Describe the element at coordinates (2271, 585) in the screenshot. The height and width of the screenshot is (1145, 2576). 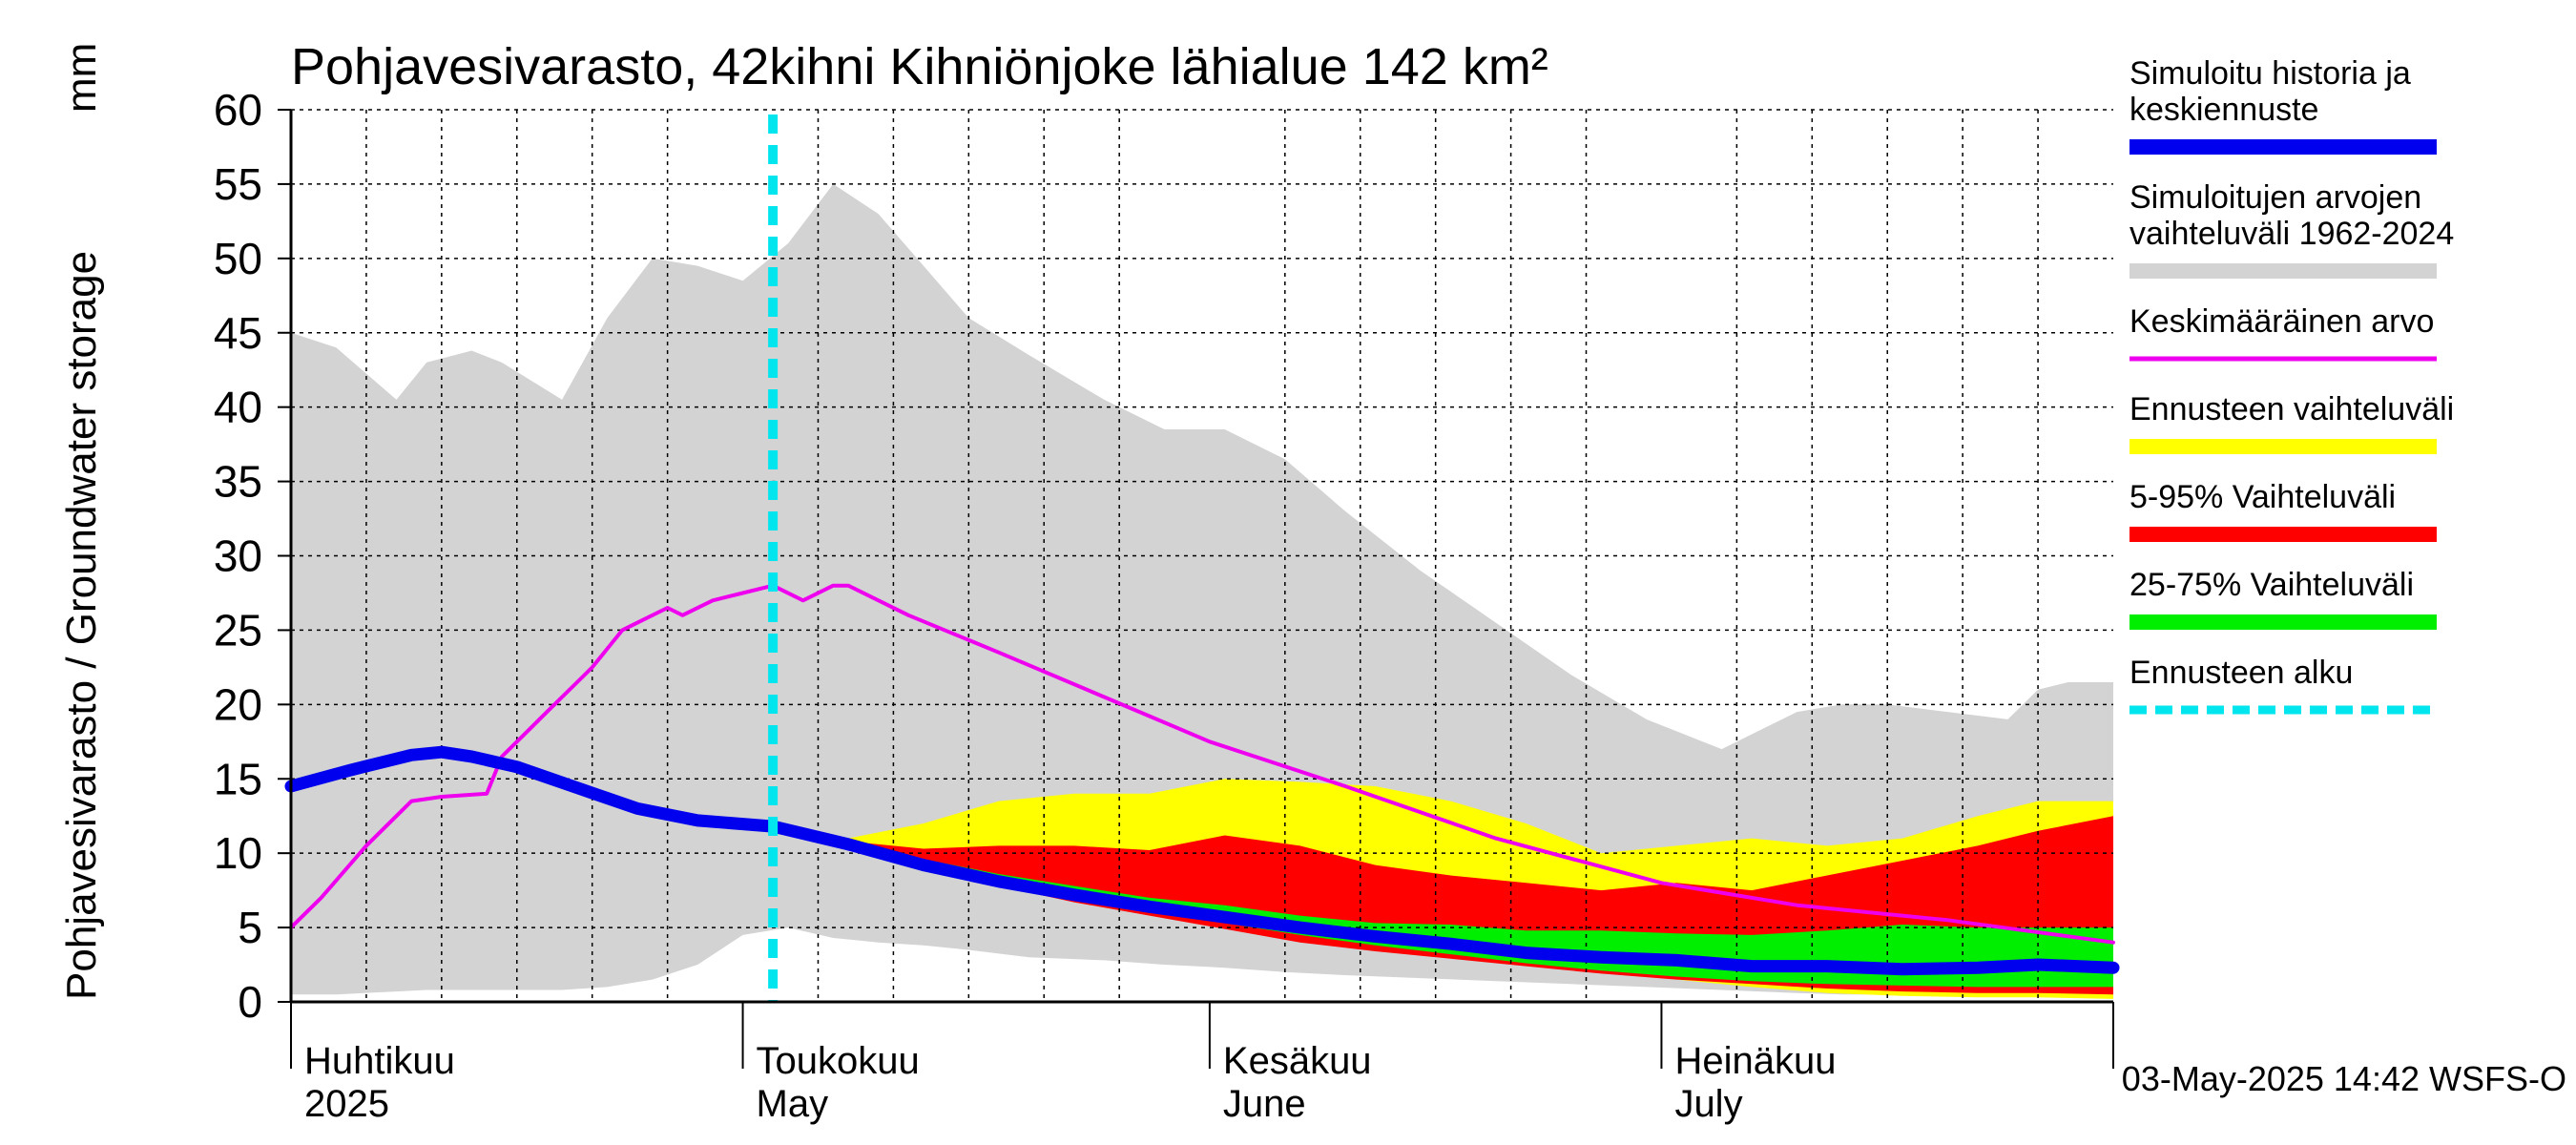
I see `legend-label: 25-75% Vaihteluväli` at that location.